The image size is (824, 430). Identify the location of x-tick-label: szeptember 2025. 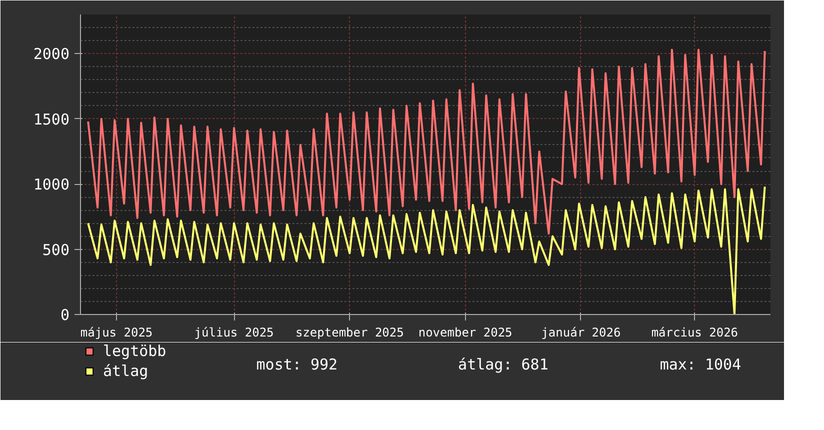
(349, 333).